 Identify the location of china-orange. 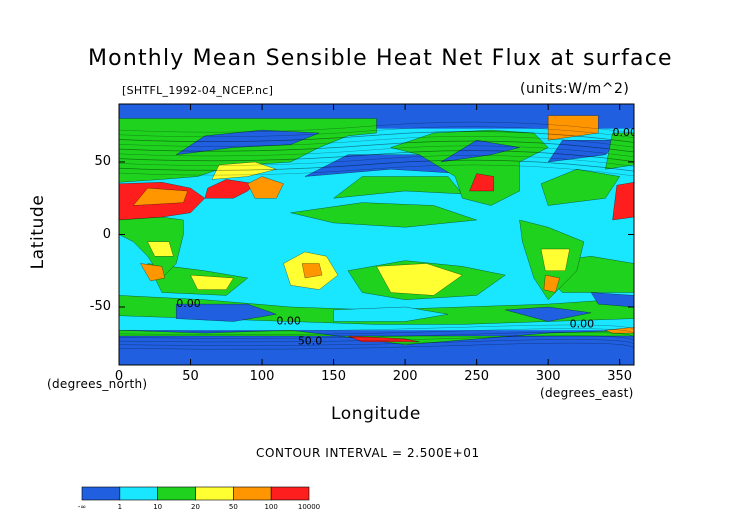
(265, 187).